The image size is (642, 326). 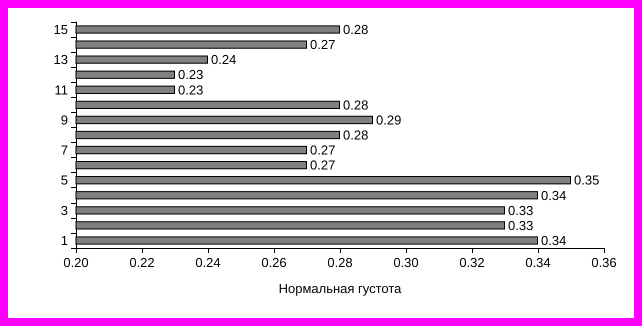 What do you see at coordinates (61, 60) in the screenshot?
I see `y-tick-label: 13` at bounding box center [61, 60].